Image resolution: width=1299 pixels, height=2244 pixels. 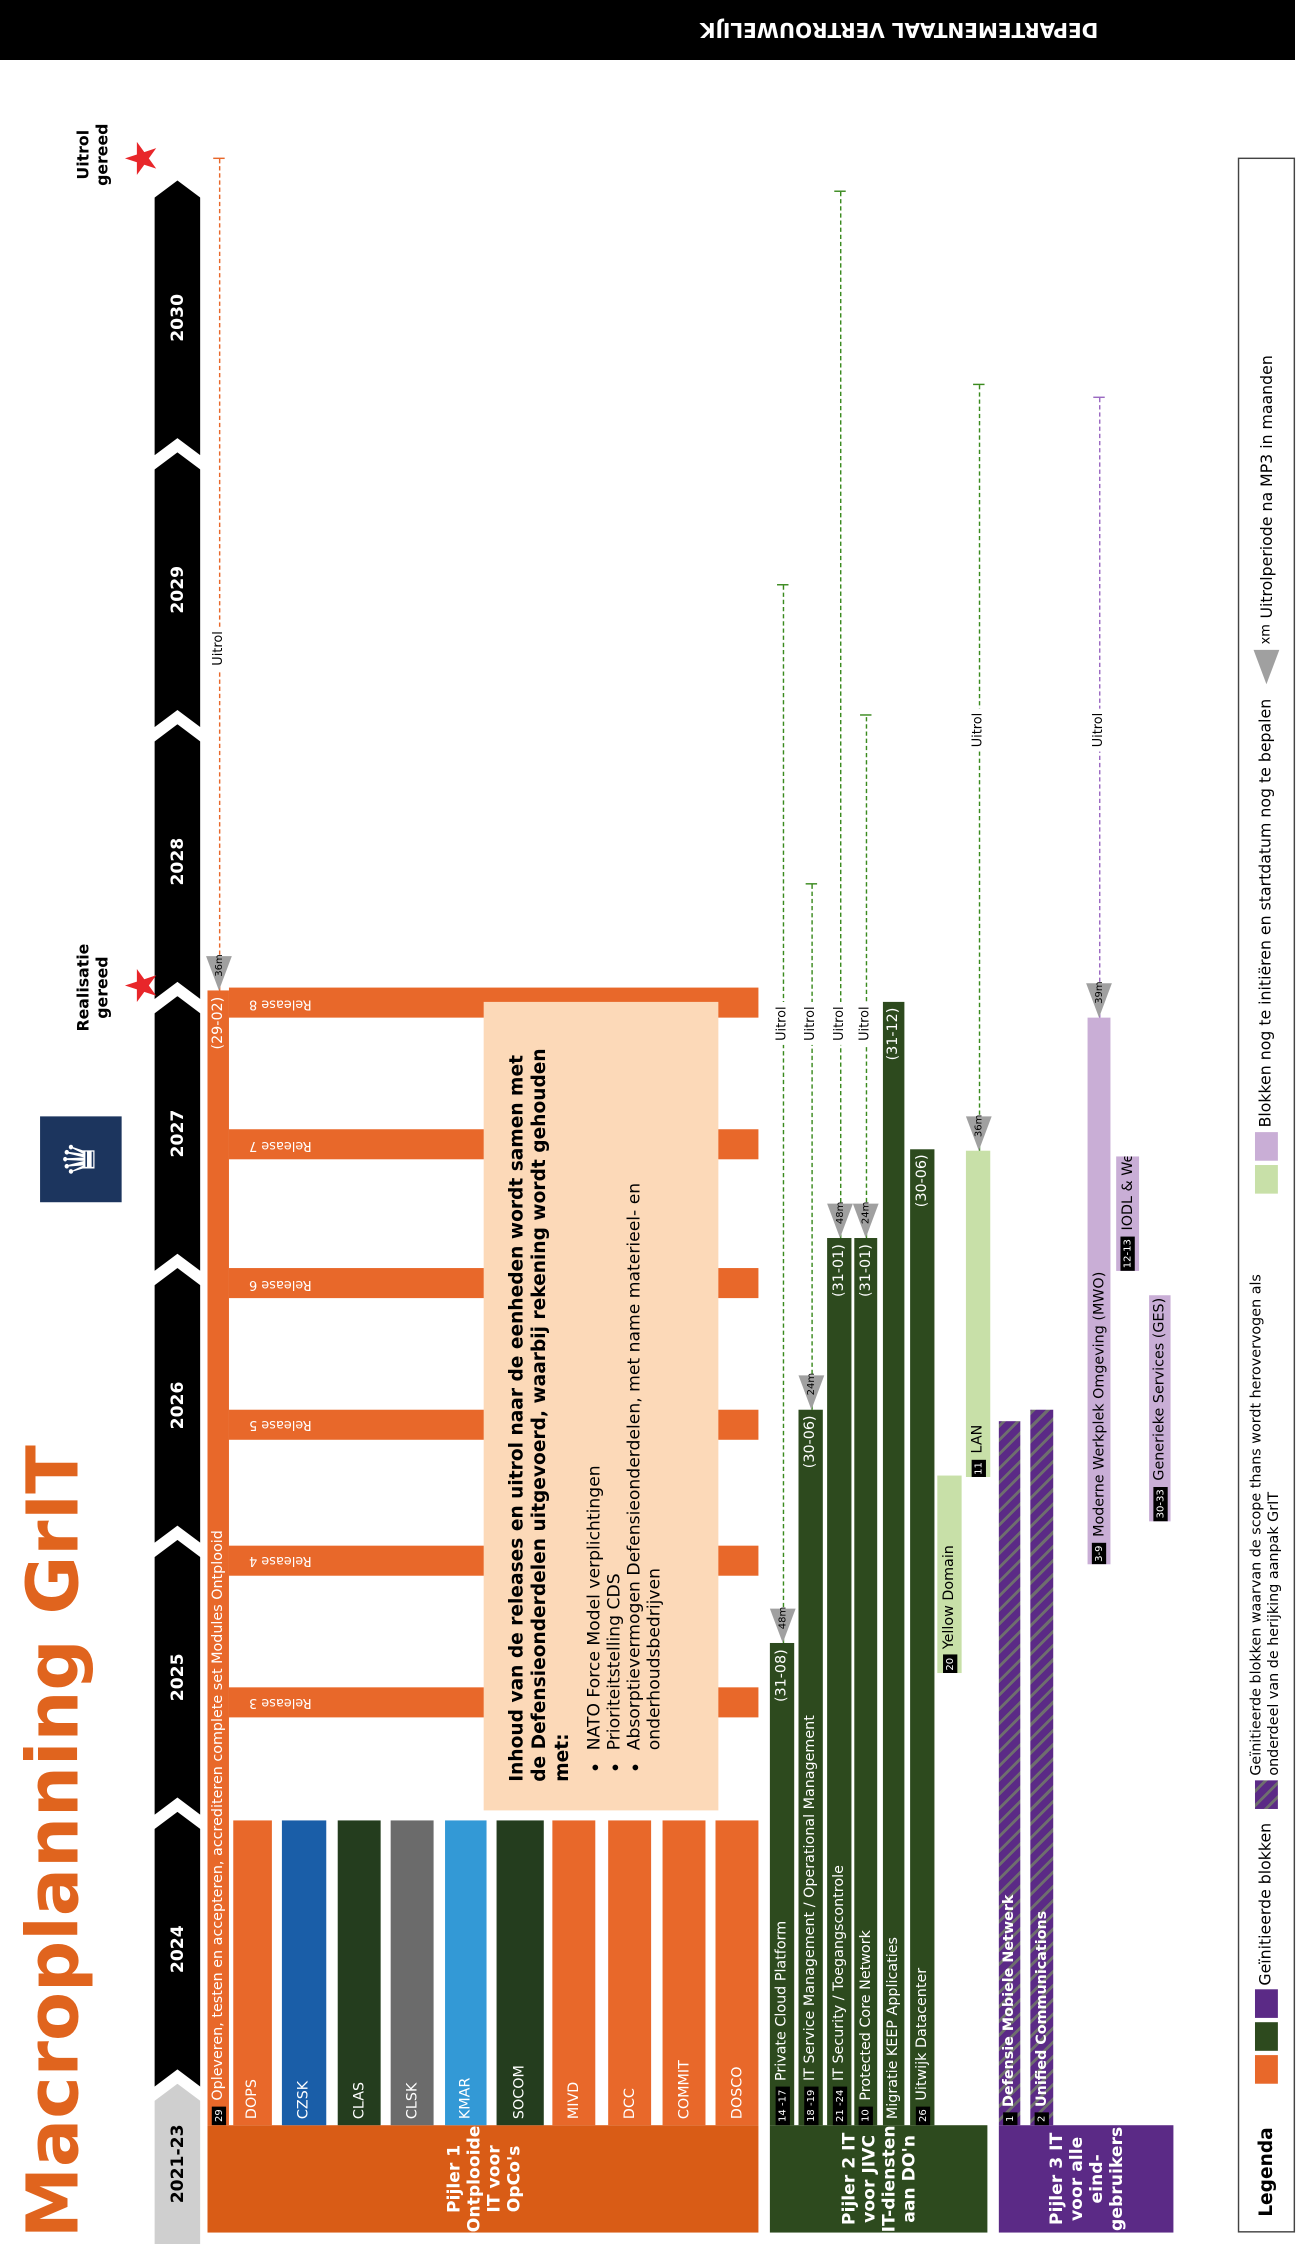 What do you see at coordinates (737, 1972) in the screenshot?
I see `gantt-bar: DOSCO` at bounding box center [737, 1972].